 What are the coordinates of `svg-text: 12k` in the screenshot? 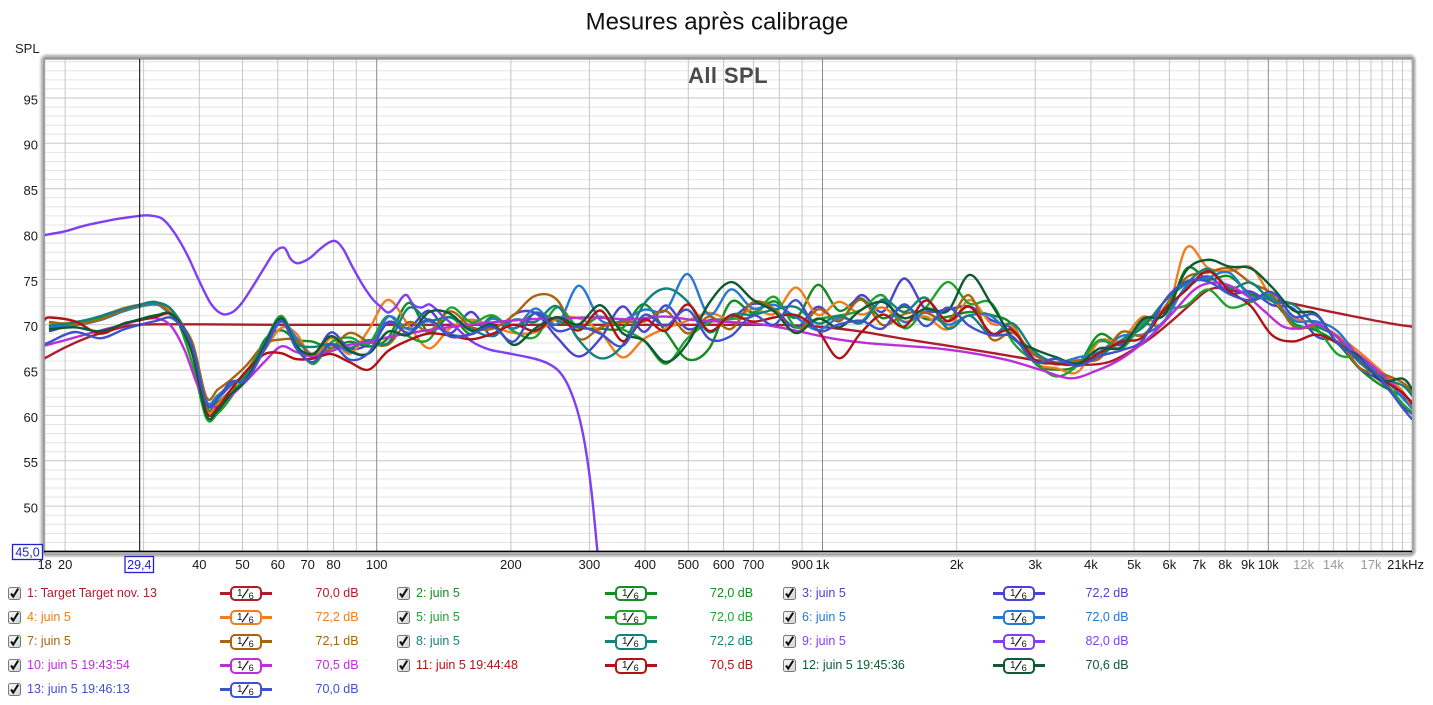 It's located at (1303, 564).